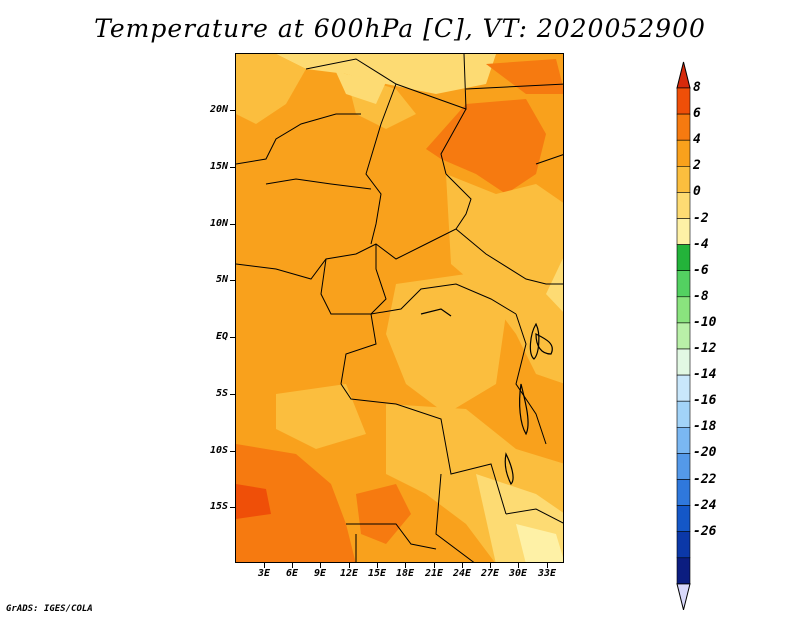 The height and width of the screenshot is (618, 800). Describe the element at coordinates (705, 479) in the screenshot. I see `colorbar-label: -22` at that location.